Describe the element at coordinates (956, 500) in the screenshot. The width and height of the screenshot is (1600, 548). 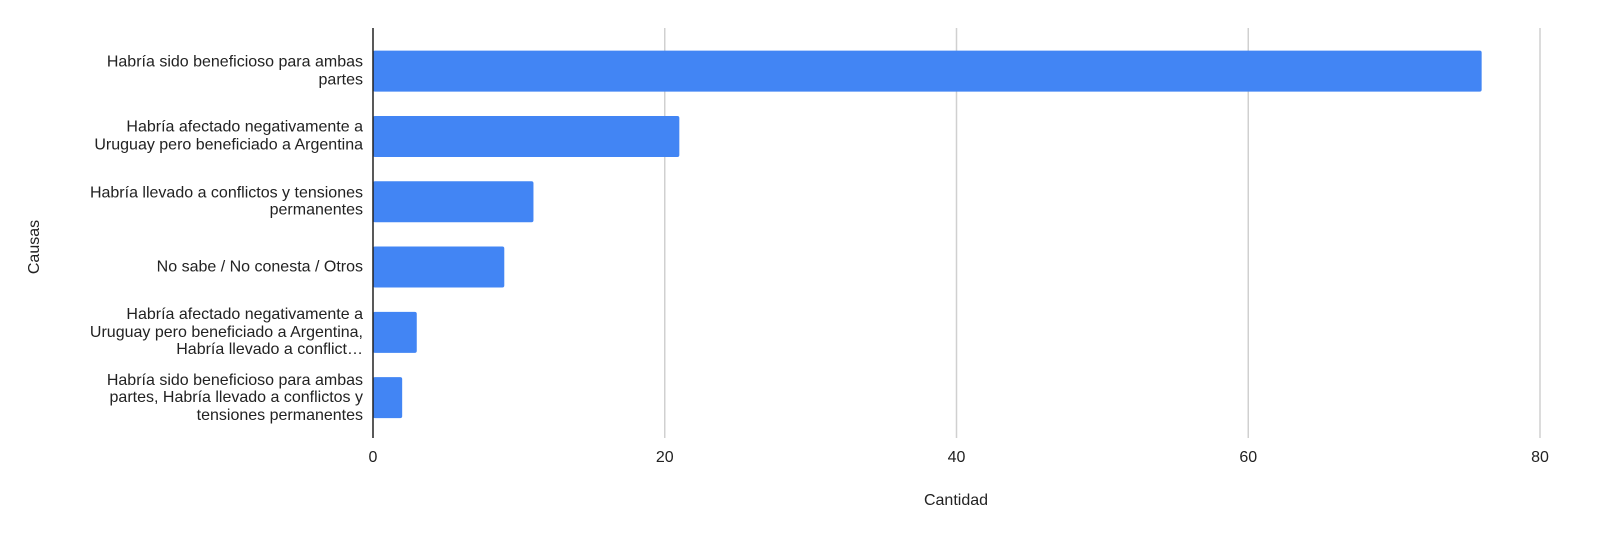
I see `x-axis-label: Cantidad` at that location.